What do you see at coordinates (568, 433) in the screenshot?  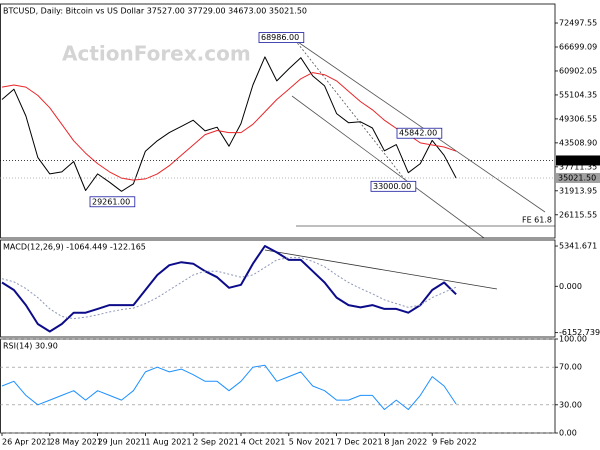 I see `y-tick-label: 0.00` at bounding box center [568, 433].